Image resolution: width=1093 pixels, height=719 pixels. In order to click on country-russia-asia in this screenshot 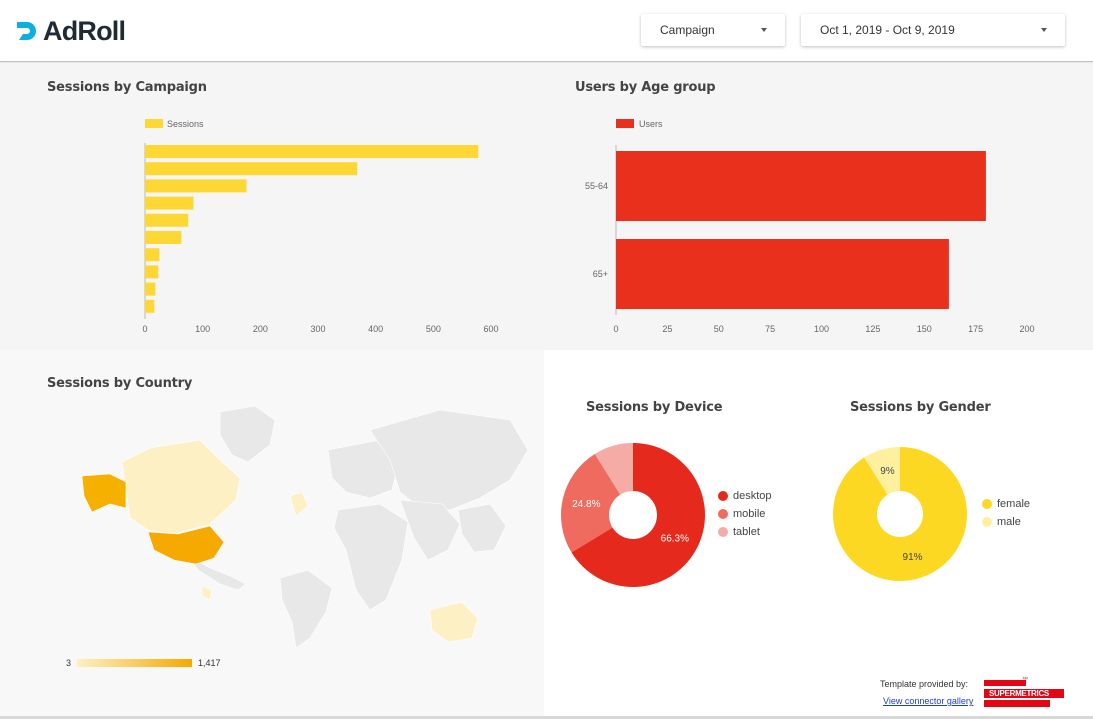, I will do `click(449, 460)`.